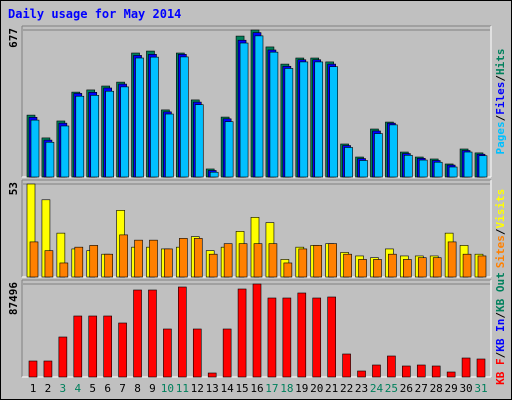 This screenshot has height=400, width=512. Describe the element at coordinates (122, 388) in the screenshot. I see `x-tick-label: 7` at that location.